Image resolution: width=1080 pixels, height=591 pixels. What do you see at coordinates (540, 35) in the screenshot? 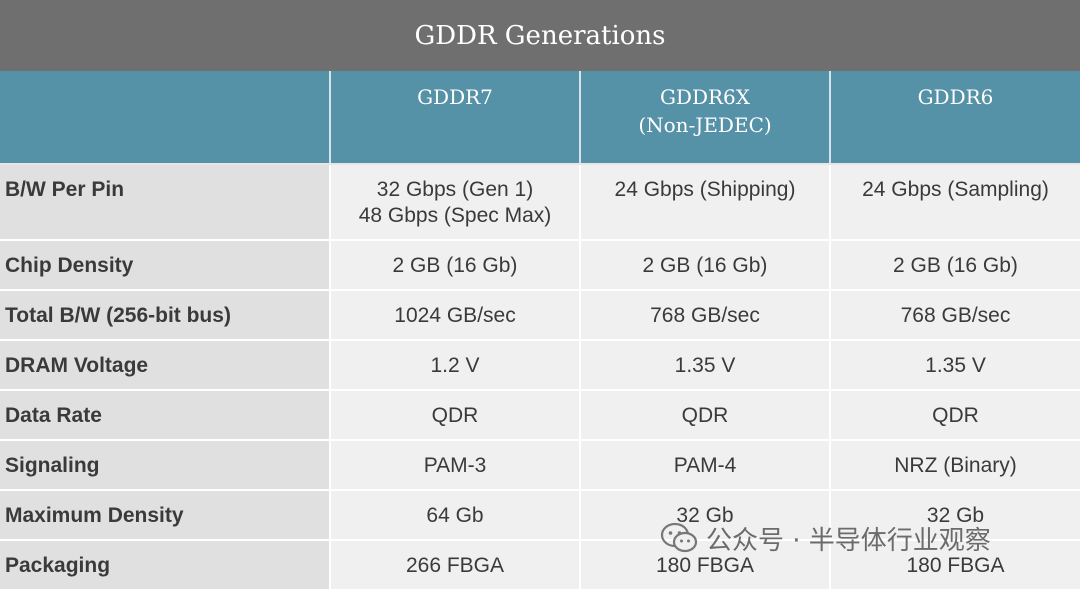
I see `table-title: GDDR Generations` at bounding box center [540, 35].